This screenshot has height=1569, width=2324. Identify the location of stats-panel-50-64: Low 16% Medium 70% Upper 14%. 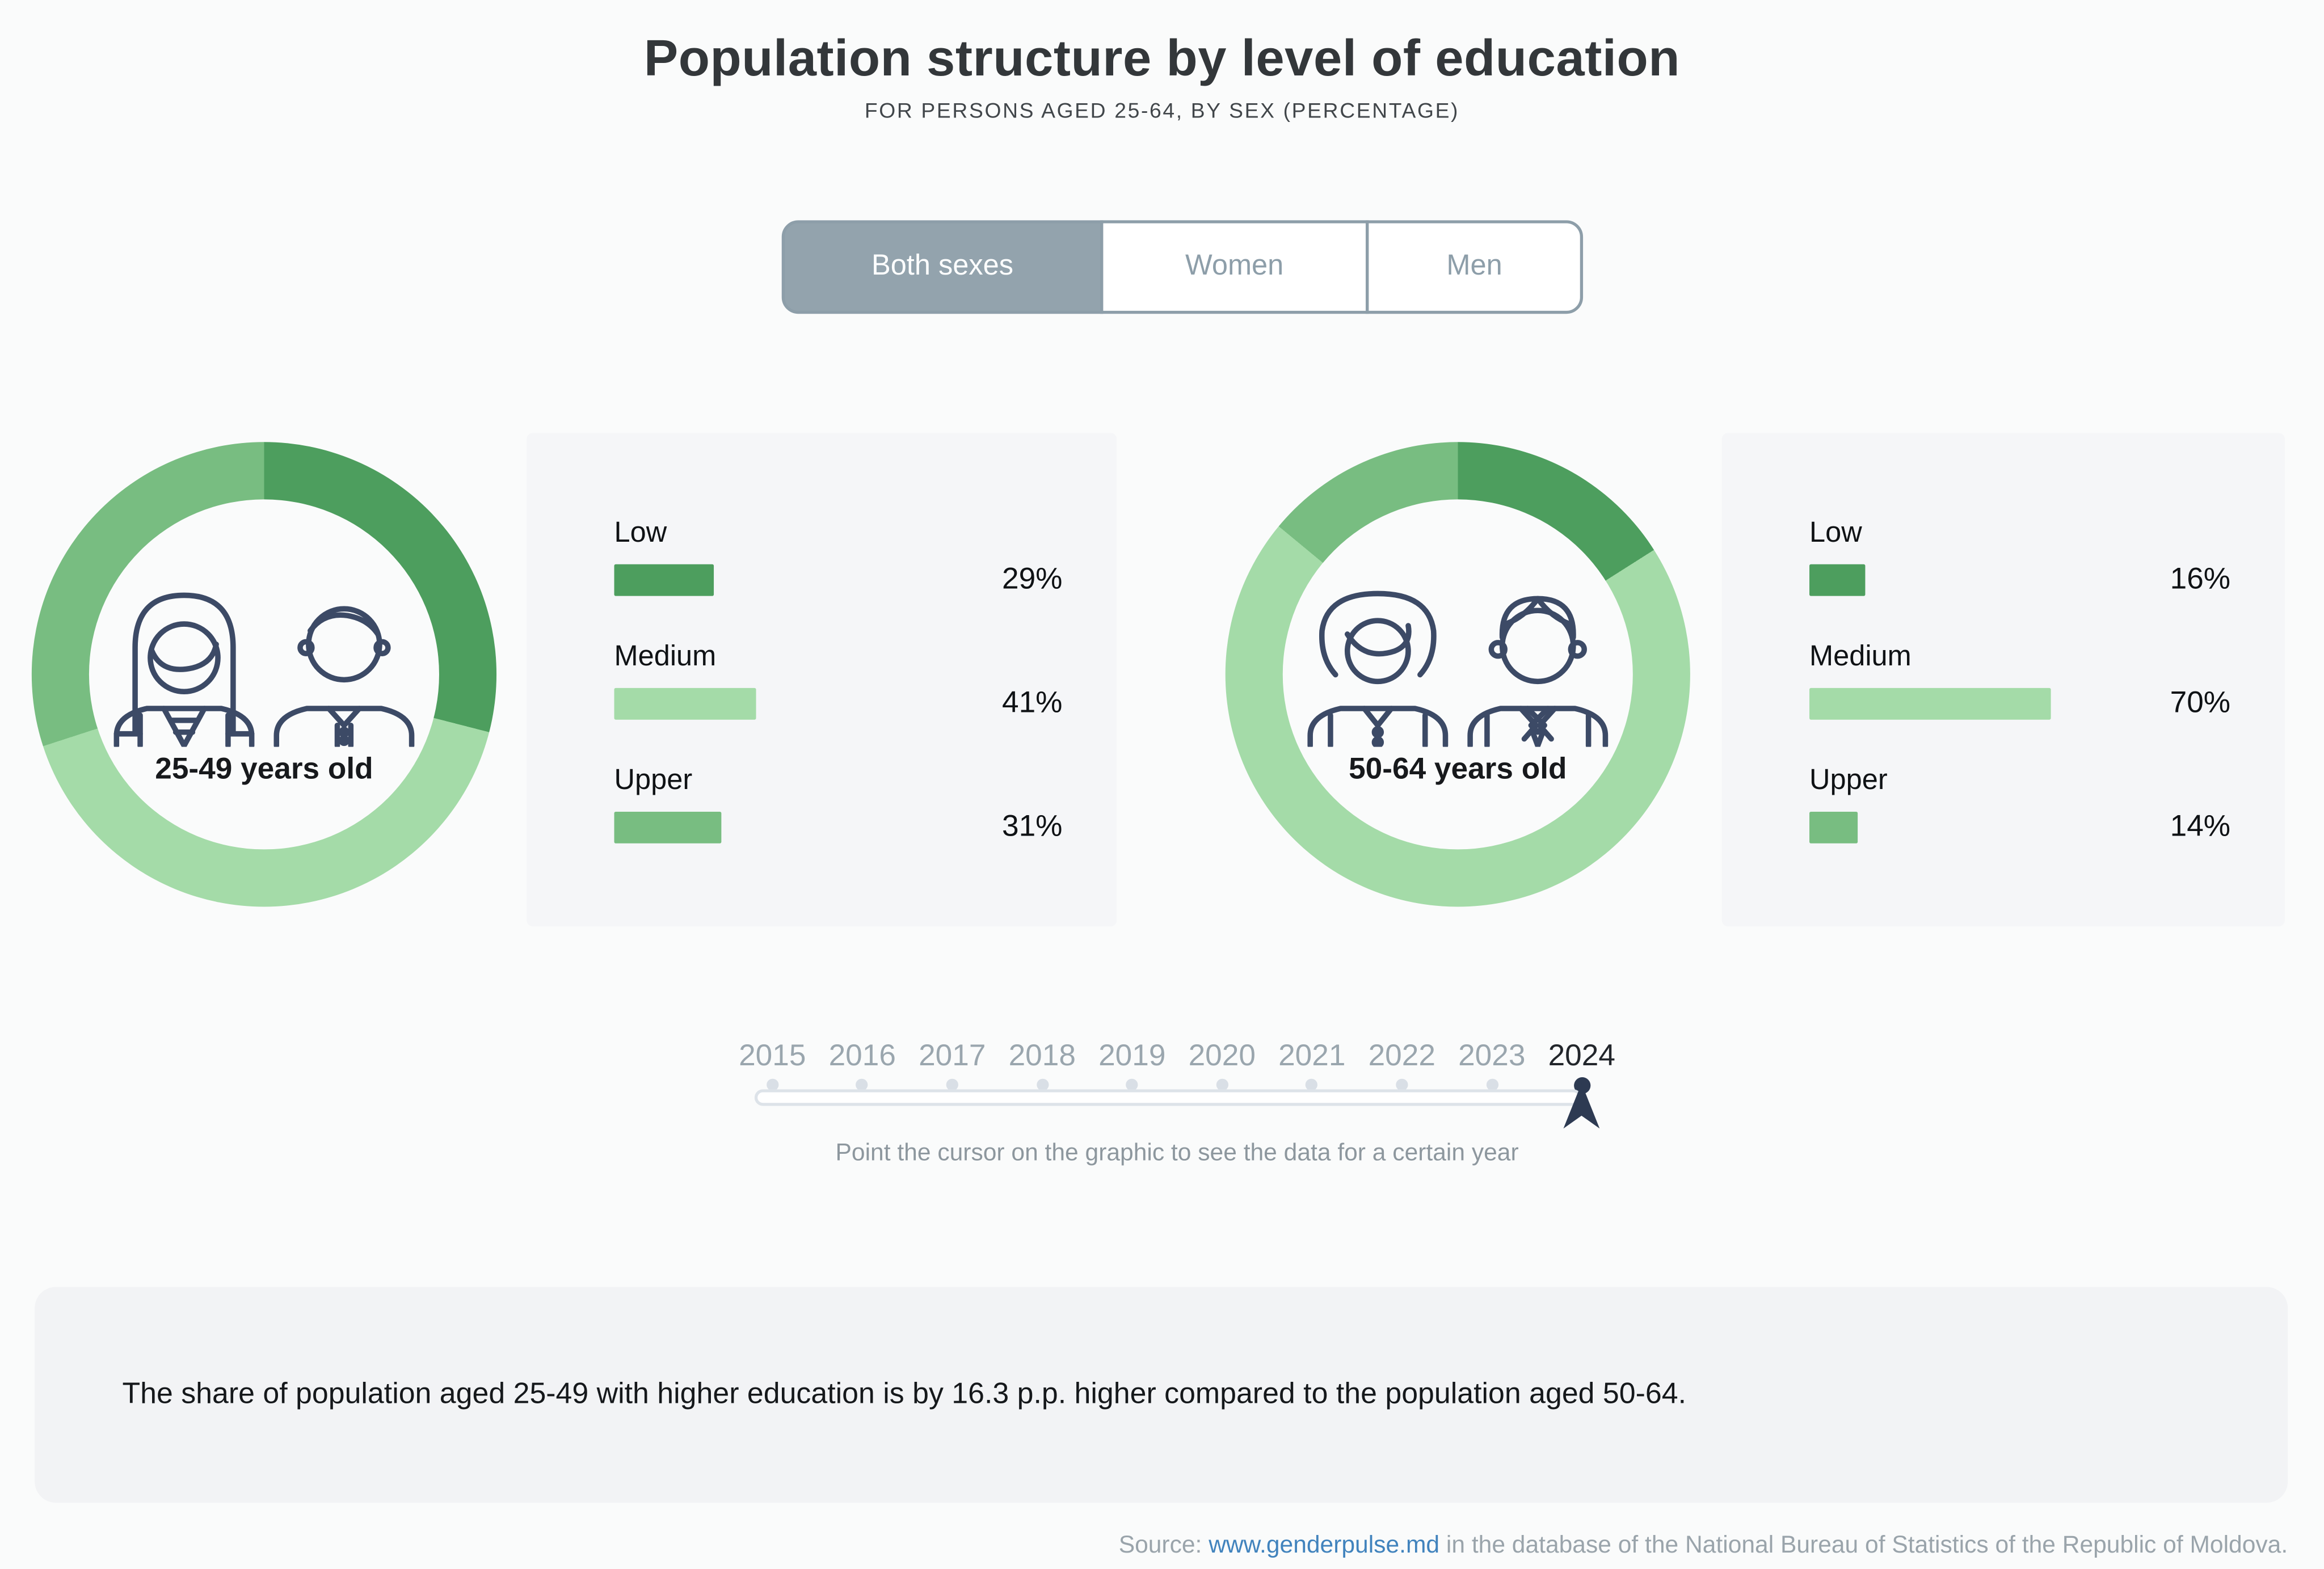
(2003, 680).